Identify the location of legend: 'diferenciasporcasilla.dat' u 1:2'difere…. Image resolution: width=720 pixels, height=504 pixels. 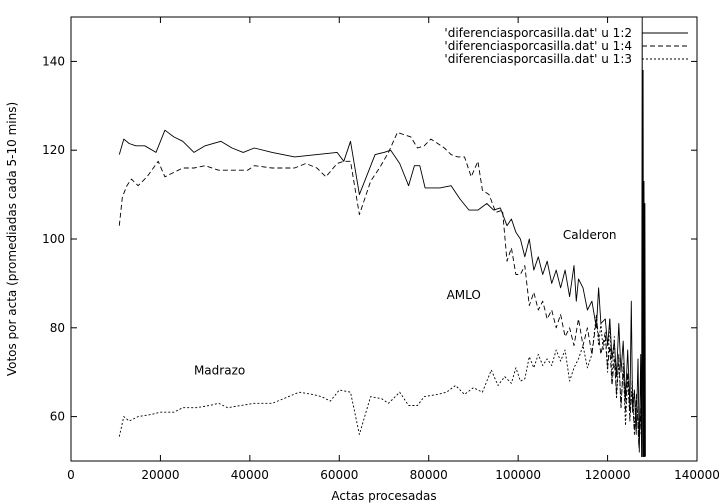
(566, 46).